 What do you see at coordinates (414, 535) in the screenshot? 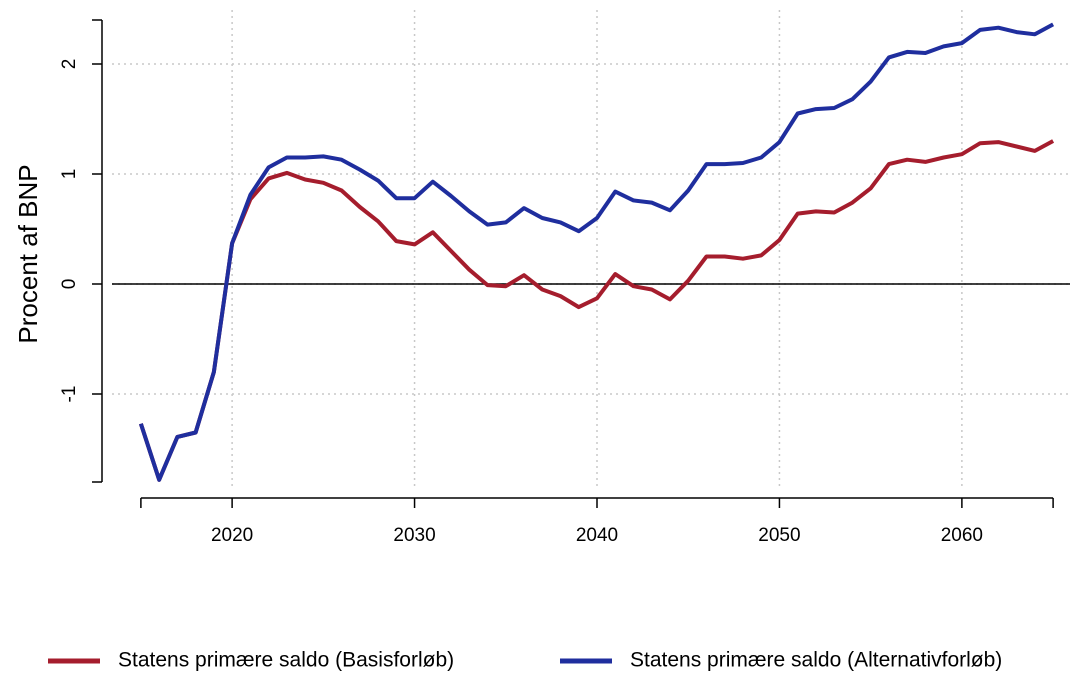
I see `x-tick-label: 2030` at bounding box center [414, 535].